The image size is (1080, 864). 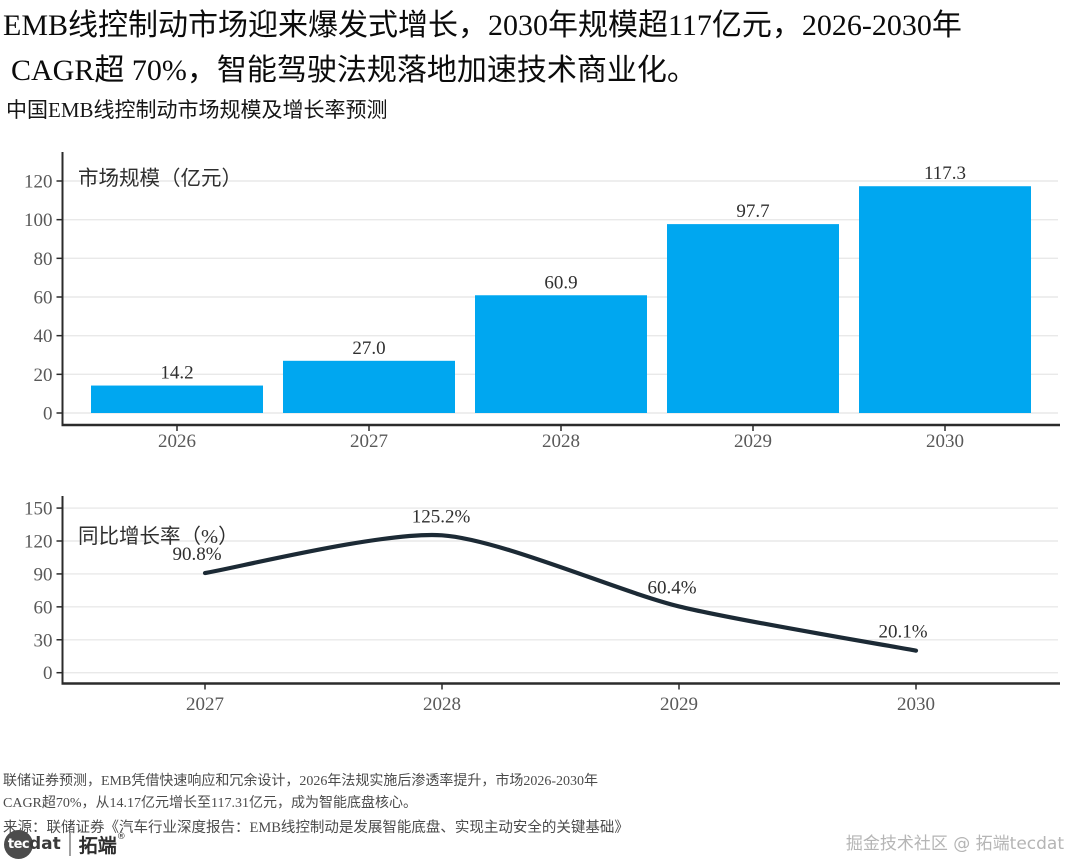 I want to click on headline-line2: CAGR超 70%，智能驾驶法规落地加速技术商业化。, so click(x=354, y=70).